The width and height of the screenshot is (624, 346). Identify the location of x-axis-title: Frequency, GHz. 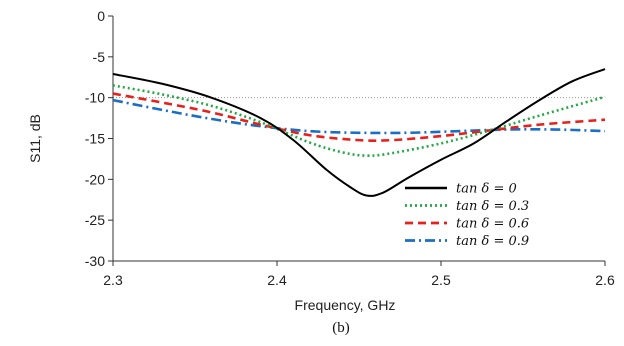
(345, 305).